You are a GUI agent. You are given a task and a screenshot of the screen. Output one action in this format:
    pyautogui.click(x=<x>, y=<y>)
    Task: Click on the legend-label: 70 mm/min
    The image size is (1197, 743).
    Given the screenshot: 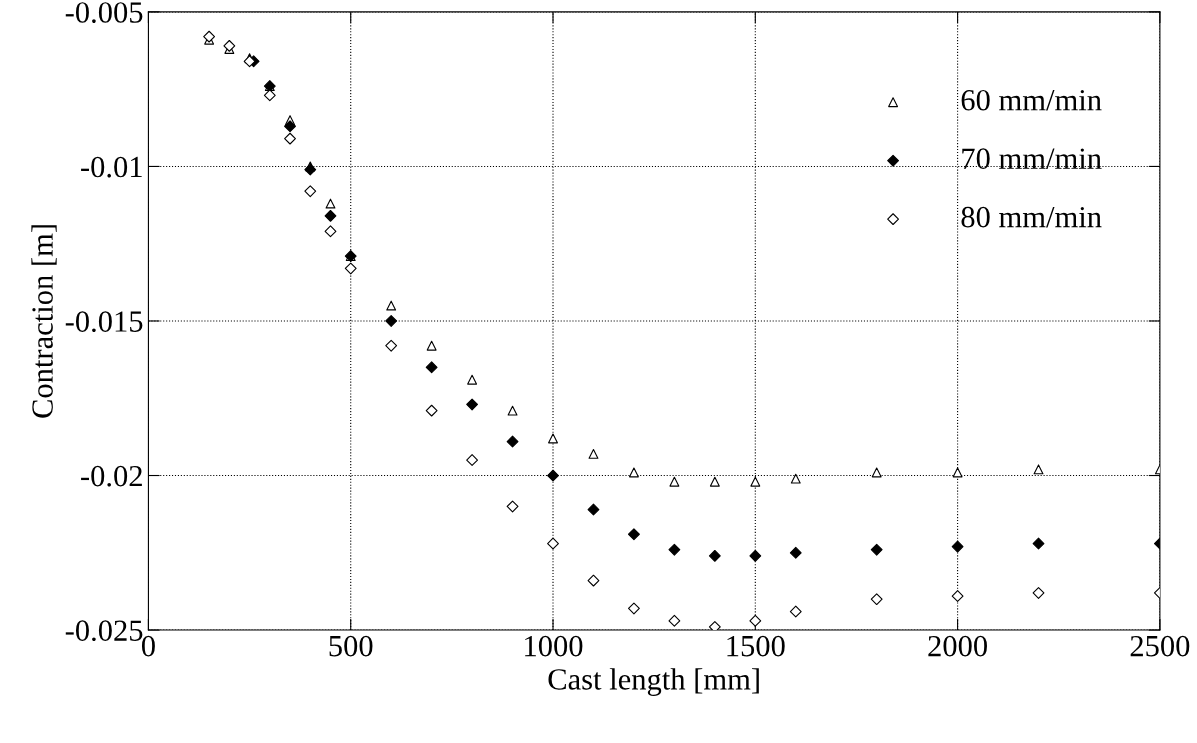 What is the action you would take?
    pyautogui.click(x=1032, y=158)
    